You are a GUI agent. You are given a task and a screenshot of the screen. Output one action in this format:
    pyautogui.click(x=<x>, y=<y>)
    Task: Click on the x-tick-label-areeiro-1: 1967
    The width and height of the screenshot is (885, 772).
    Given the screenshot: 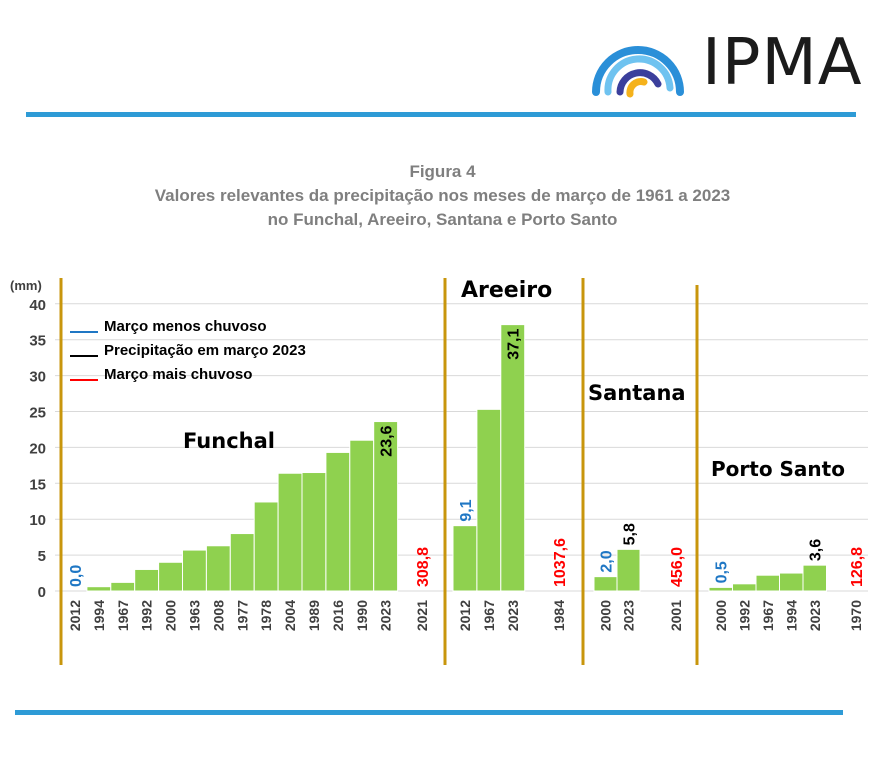 What is the action you would take?
    pyautogui.click(x=489, y=615)
    